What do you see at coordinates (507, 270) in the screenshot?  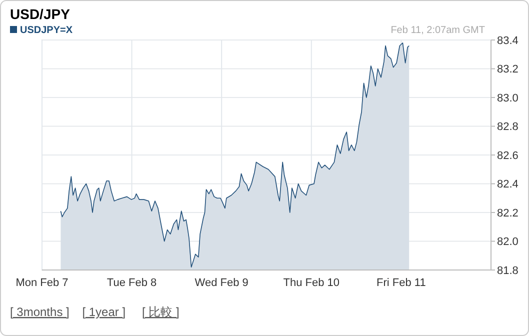 I see `y-tick-label: 81.8` at bounding box center [507, 270].